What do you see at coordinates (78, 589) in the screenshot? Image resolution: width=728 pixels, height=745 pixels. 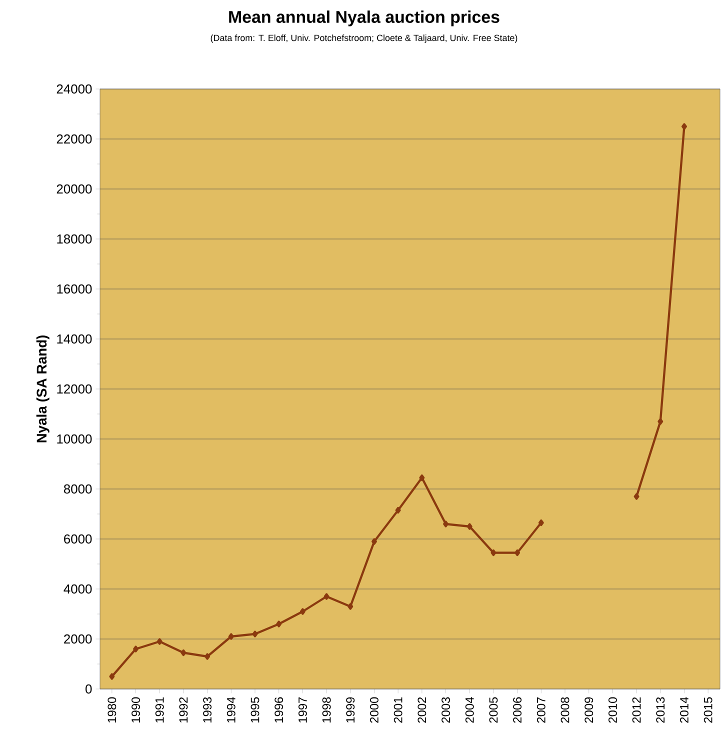 I see `y-tick-label: 4000` at bounding box center [78, 589].